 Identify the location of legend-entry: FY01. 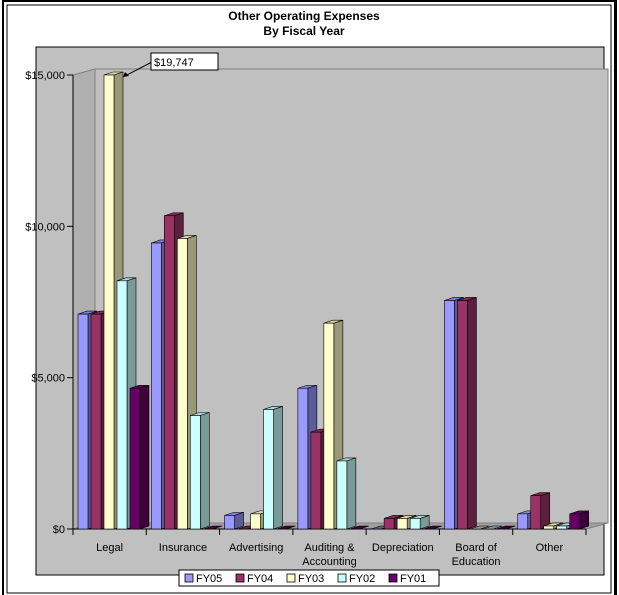
(413, 579).